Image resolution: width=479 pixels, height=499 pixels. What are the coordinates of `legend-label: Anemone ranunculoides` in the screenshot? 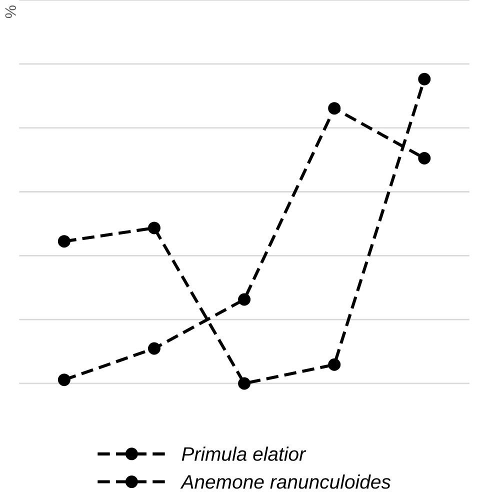 It's located at (285, 481).